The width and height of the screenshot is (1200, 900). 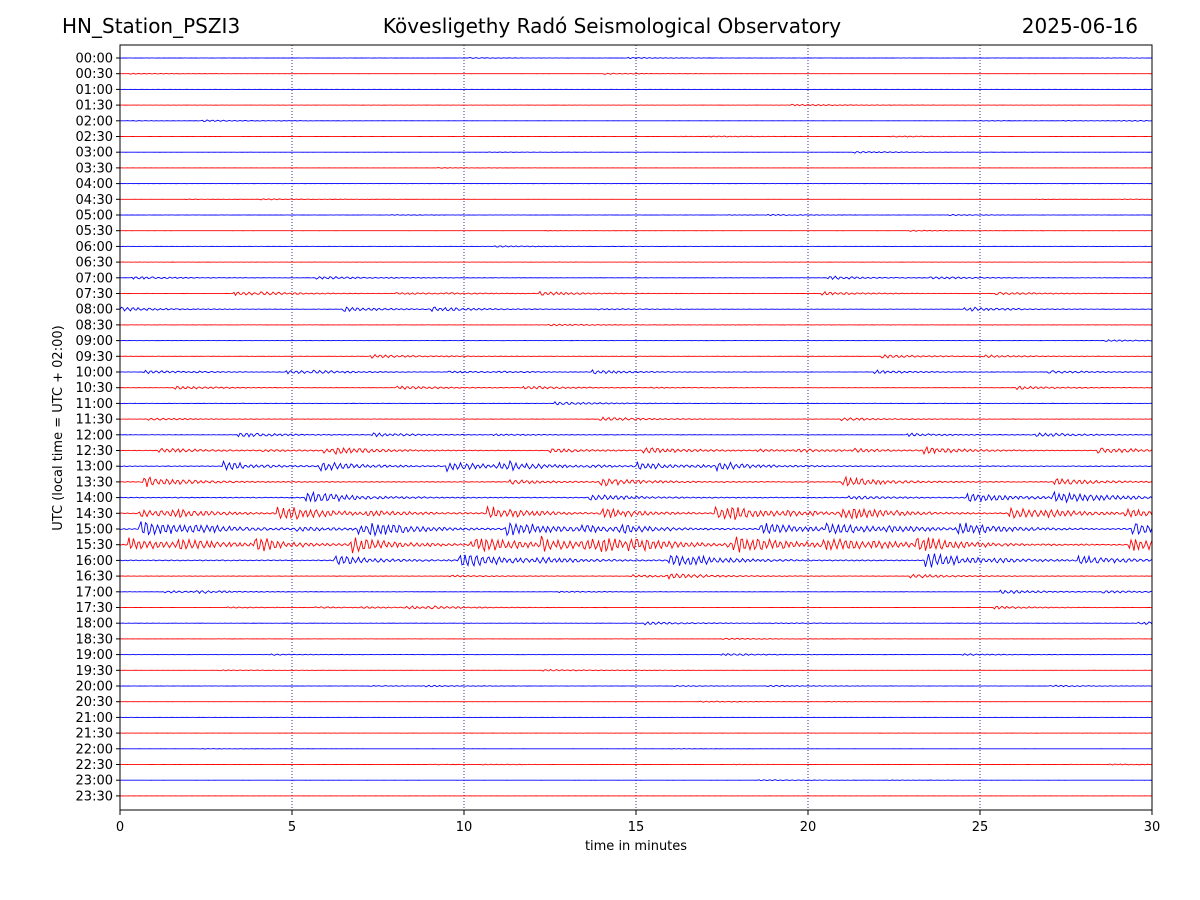 What do you see at coordinates (94, 388) in the screenshot?
I see `y-tick-label: 10:30` at bounding box center [94, 388].